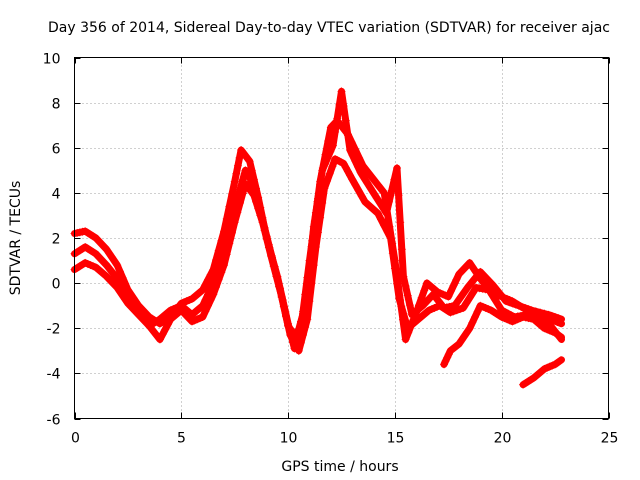 The image size is (640, 480). Describe the element at coordinates (56, 195) in the screenshot. I see `y-tick-label: 4` at that location.